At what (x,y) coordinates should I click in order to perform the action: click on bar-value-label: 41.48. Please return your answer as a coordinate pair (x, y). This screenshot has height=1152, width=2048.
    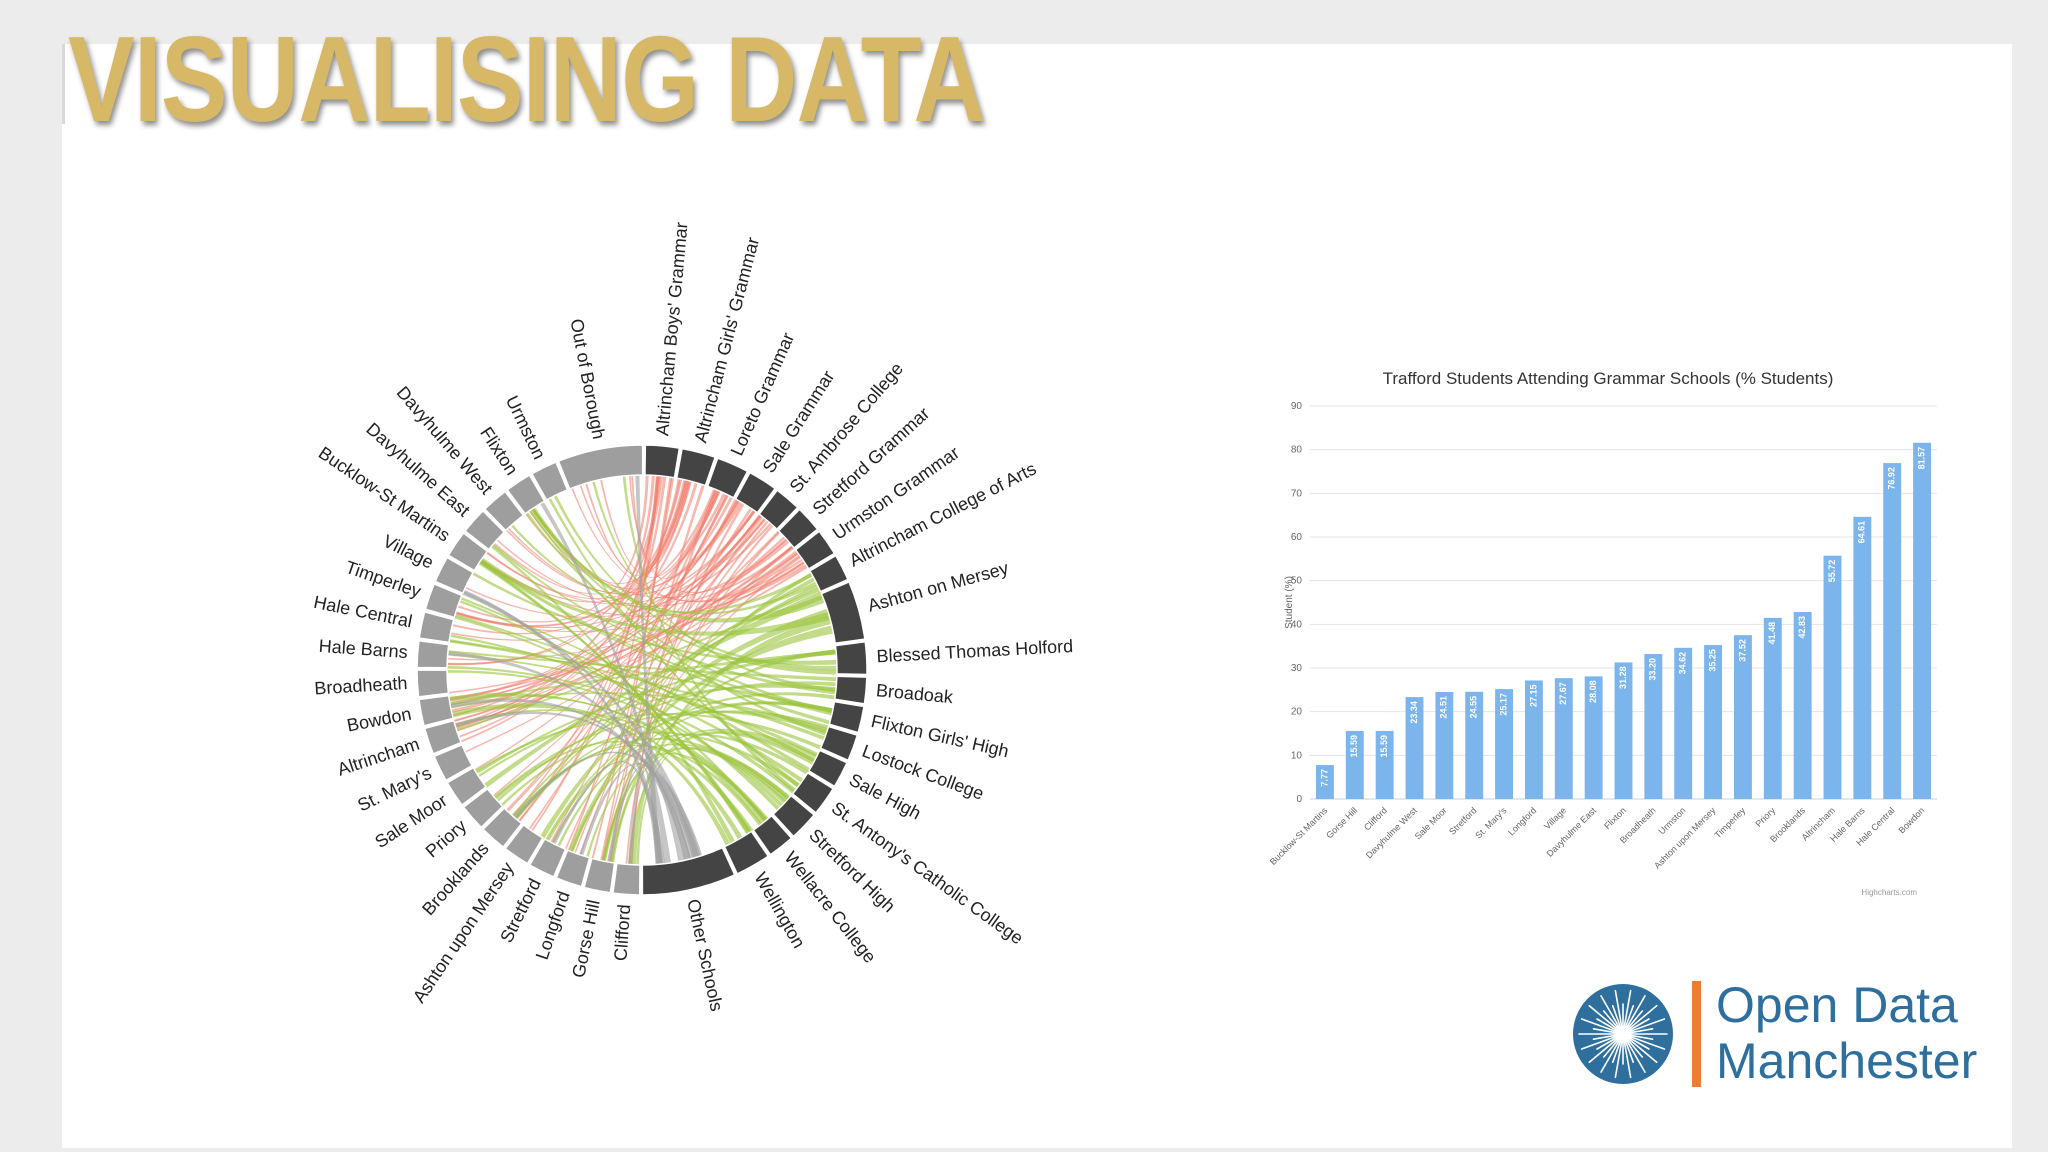
    Looking at the image, I should click on (1772, 633).